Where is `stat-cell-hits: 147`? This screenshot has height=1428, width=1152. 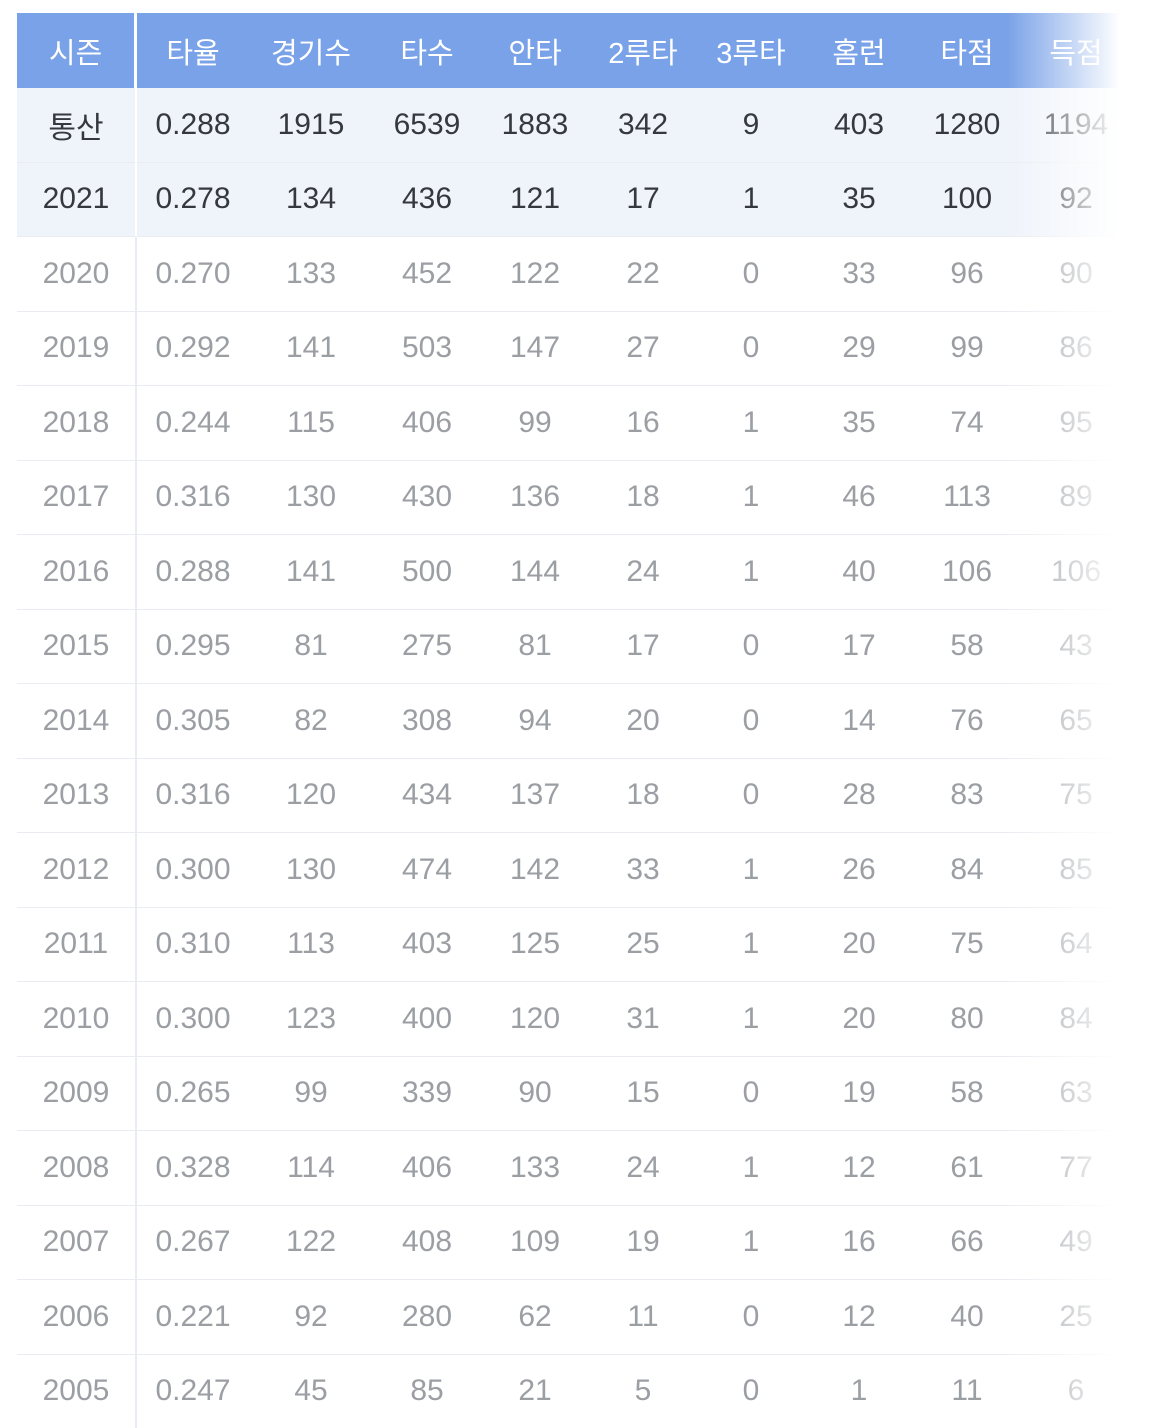 stat-cell-hits: 147 is located at coordinates (535, 348).